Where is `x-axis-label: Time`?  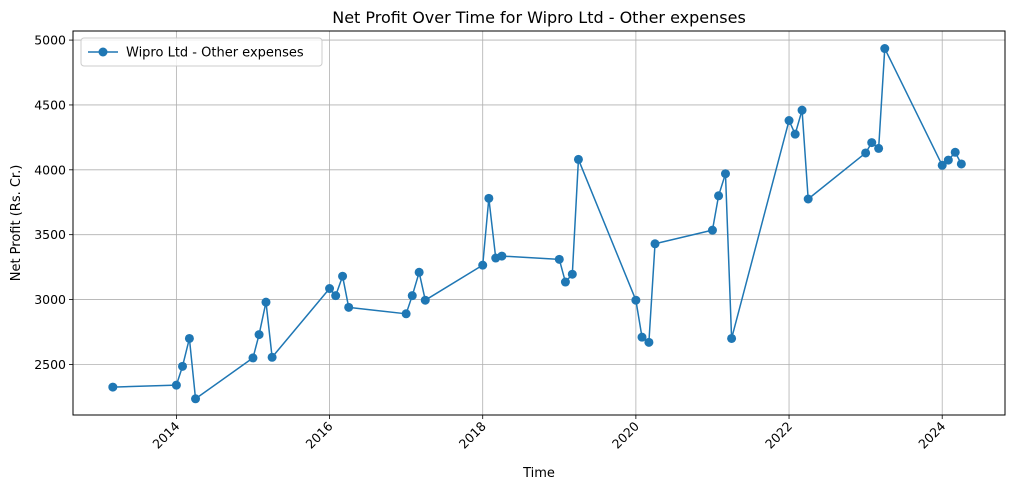
x-axis-label: Time is located at coordinates (538, 473).